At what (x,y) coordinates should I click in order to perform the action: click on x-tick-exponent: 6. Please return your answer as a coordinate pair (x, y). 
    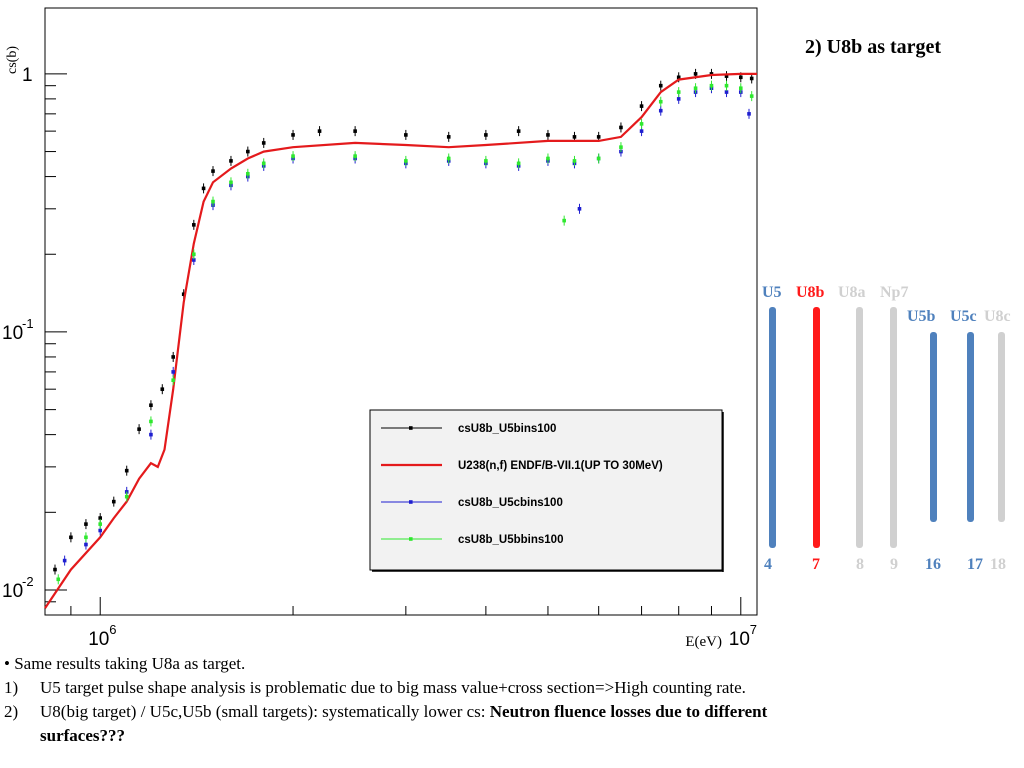
    Looking at the image, I should click on (112, 629).